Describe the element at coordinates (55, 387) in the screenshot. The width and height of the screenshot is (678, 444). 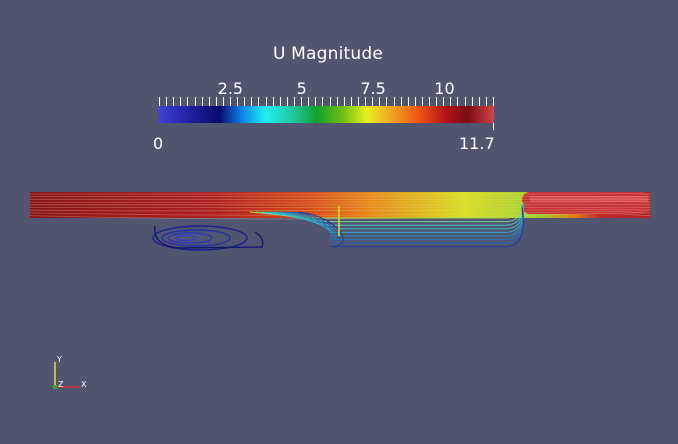
I see `z-axis-marker` at that location.